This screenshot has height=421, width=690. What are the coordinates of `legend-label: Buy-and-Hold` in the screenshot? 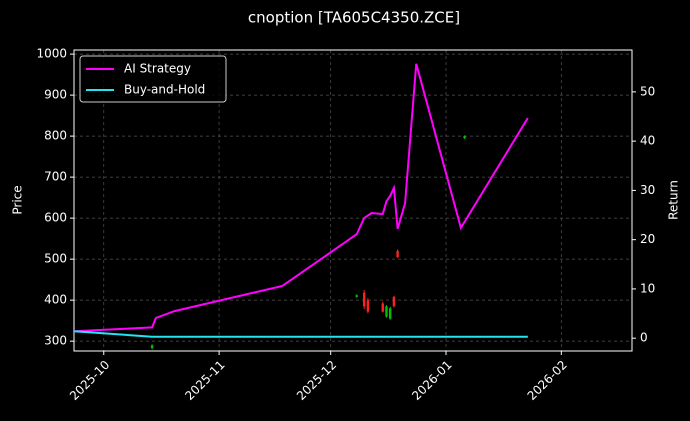 It's located at (164, 90).